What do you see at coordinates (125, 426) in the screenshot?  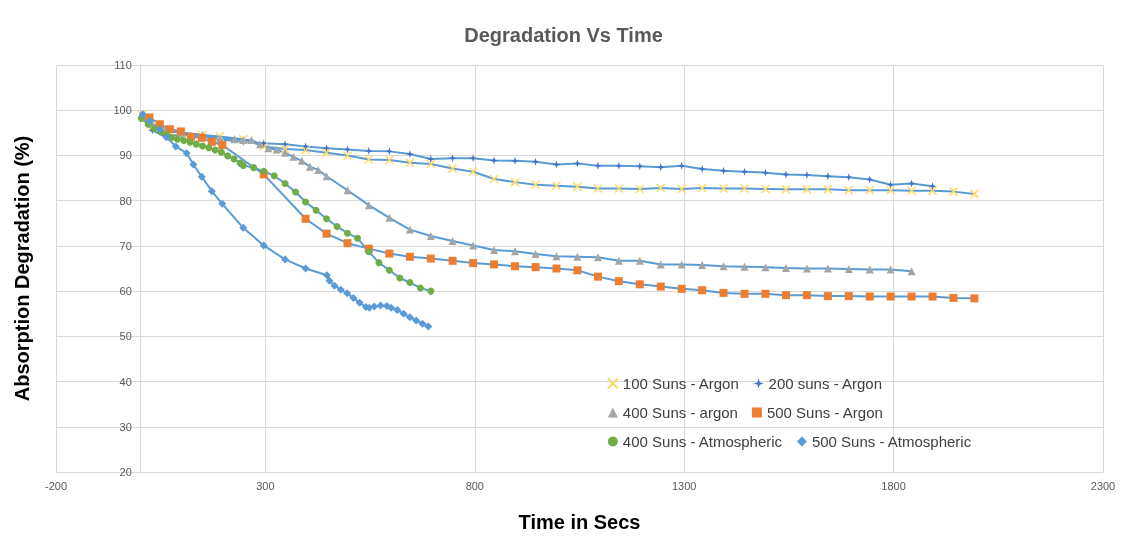 I see `y-tick-label: 30` at bounding box center [125, 426].